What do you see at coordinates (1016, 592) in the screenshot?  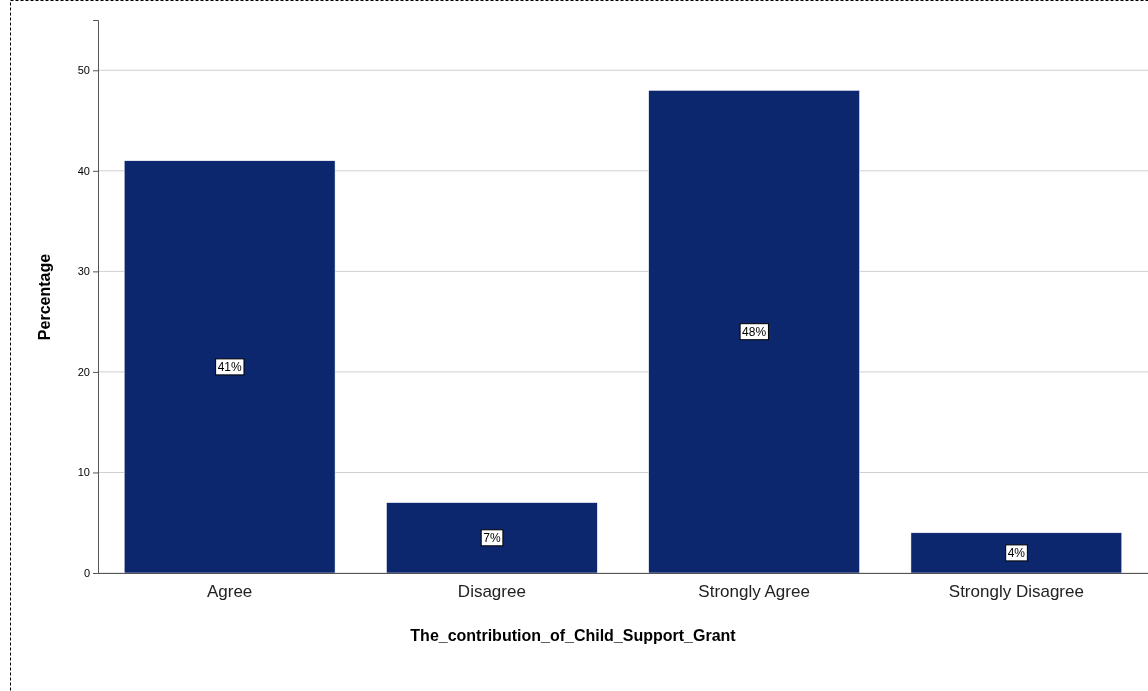 I see `x-tick-label: Strongly Disagree` at bounding box center [1016, 592].